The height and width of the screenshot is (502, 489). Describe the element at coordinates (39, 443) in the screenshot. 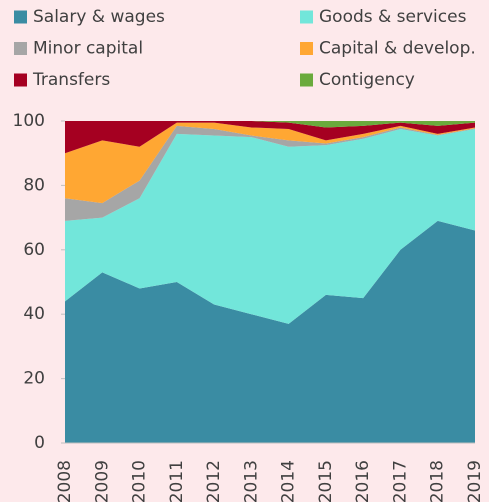

I see `y-tick-label: 0` at that location.